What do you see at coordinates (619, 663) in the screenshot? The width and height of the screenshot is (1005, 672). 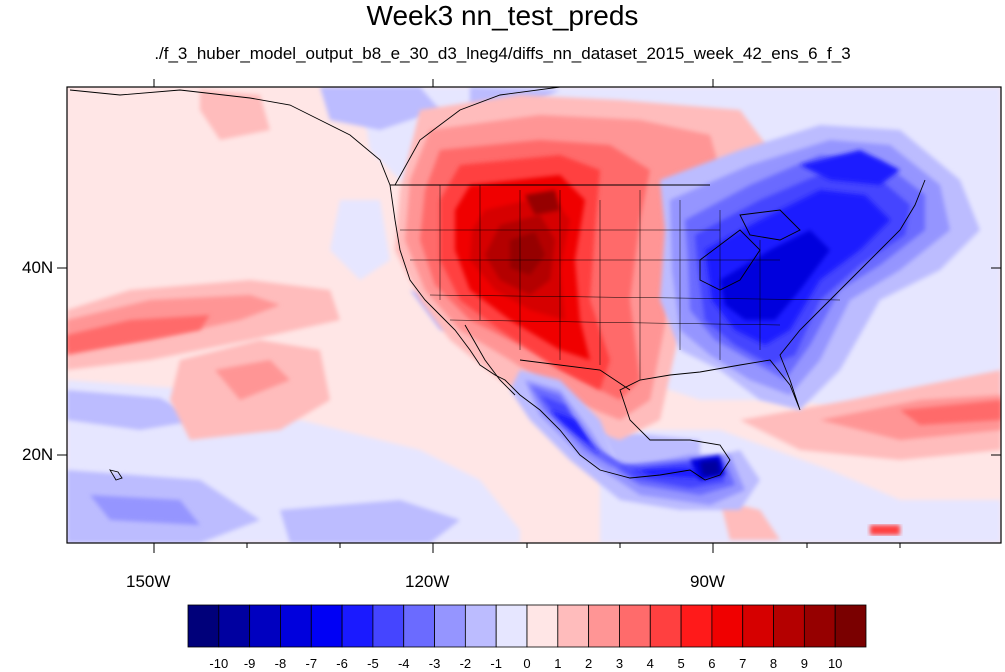 I see `colorbar-tick-label: 3` at bounding box center [619, 663].